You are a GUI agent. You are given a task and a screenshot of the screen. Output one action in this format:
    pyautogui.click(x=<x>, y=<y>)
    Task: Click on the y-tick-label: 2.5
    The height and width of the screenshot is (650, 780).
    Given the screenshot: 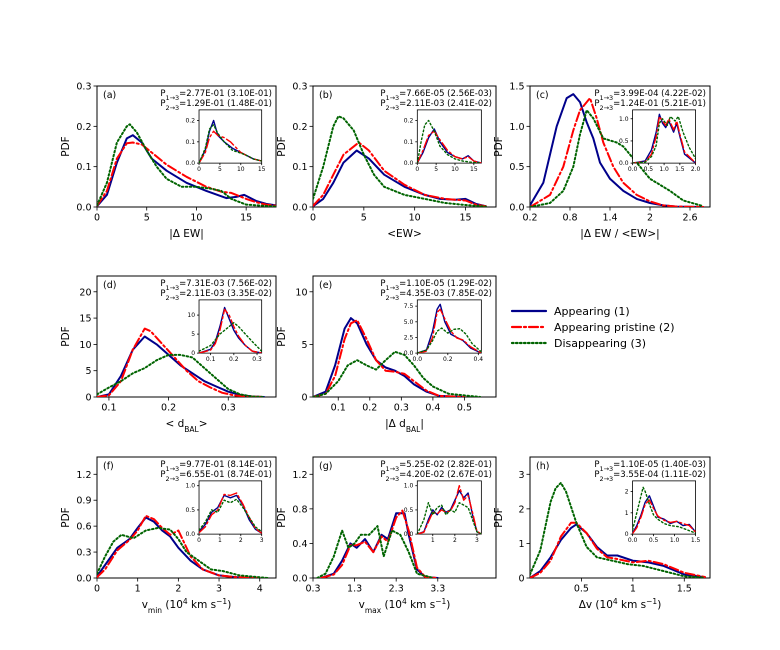 What is the action you would take?
    pyautogui.click(x=409, y=337)
    